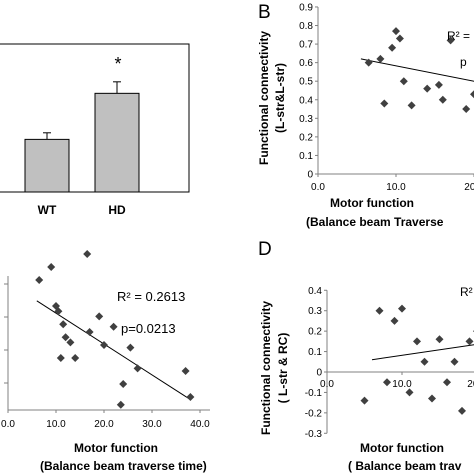 The image size is (474, 474). Describe the element at coordinates (82, 137) in the screenshot. I see `panel-a-bars` at that location.